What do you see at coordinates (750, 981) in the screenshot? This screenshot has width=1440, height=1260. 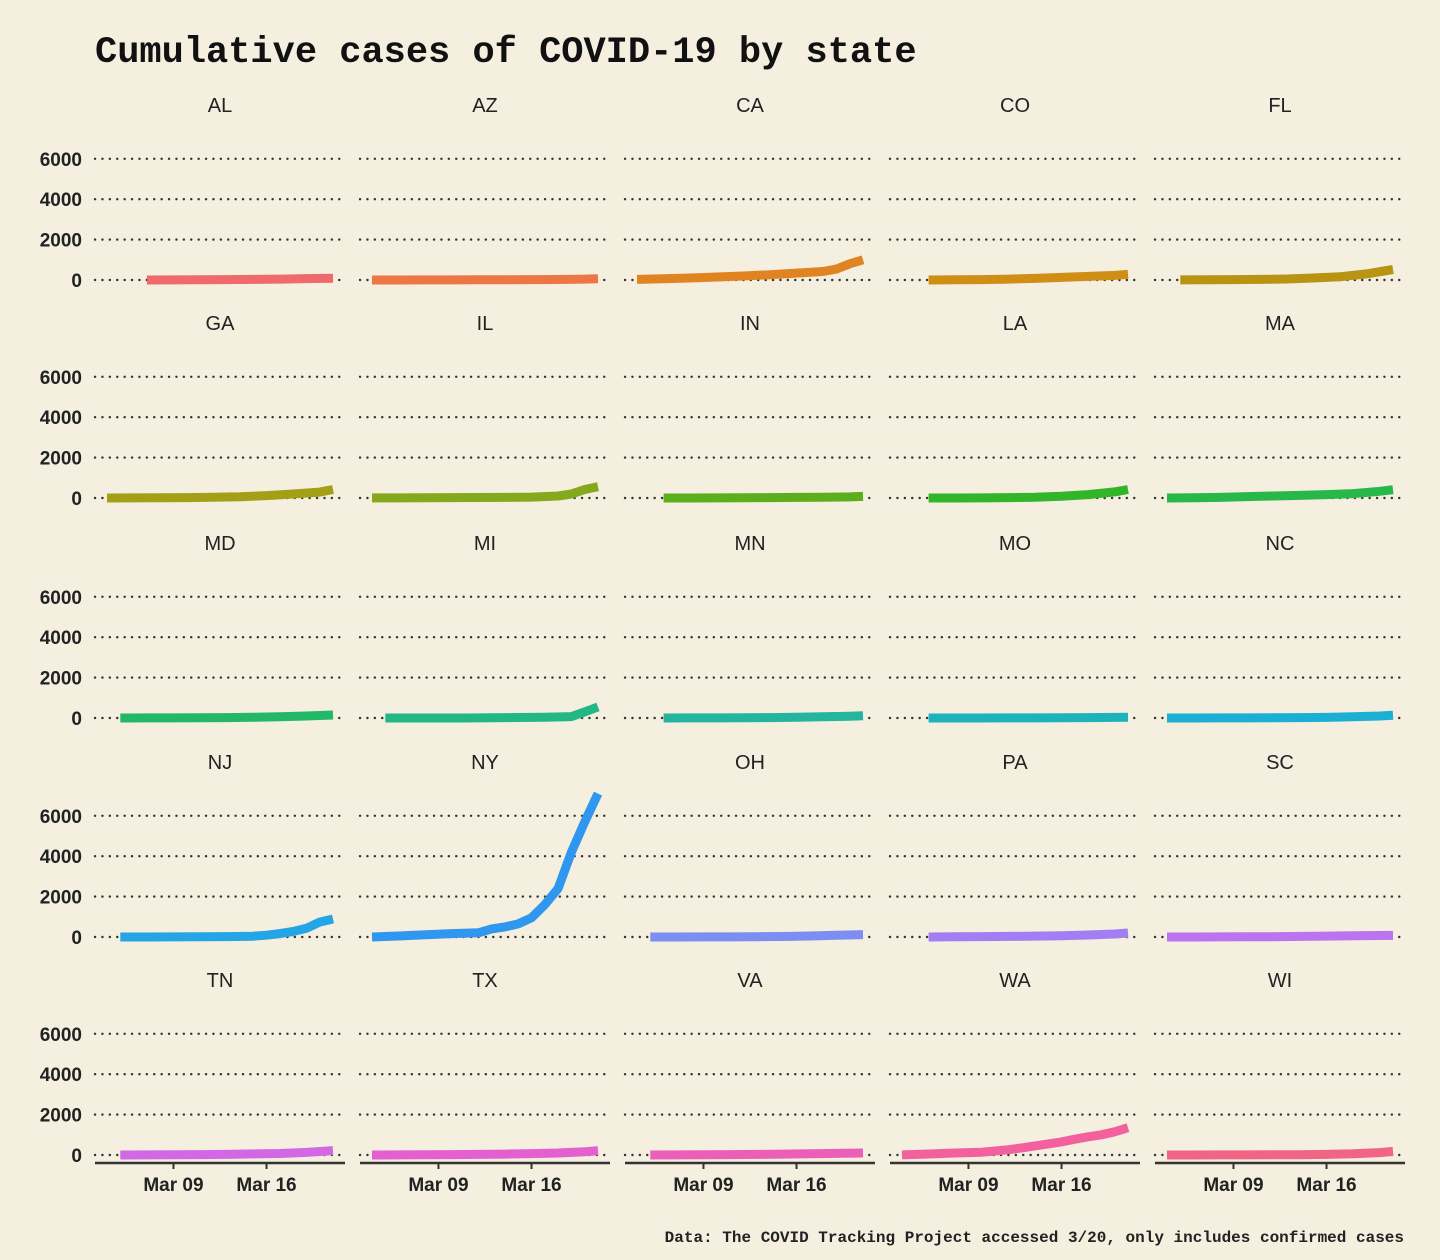 I see `panel-label-VA: VA` at bounding box center [750, 981].